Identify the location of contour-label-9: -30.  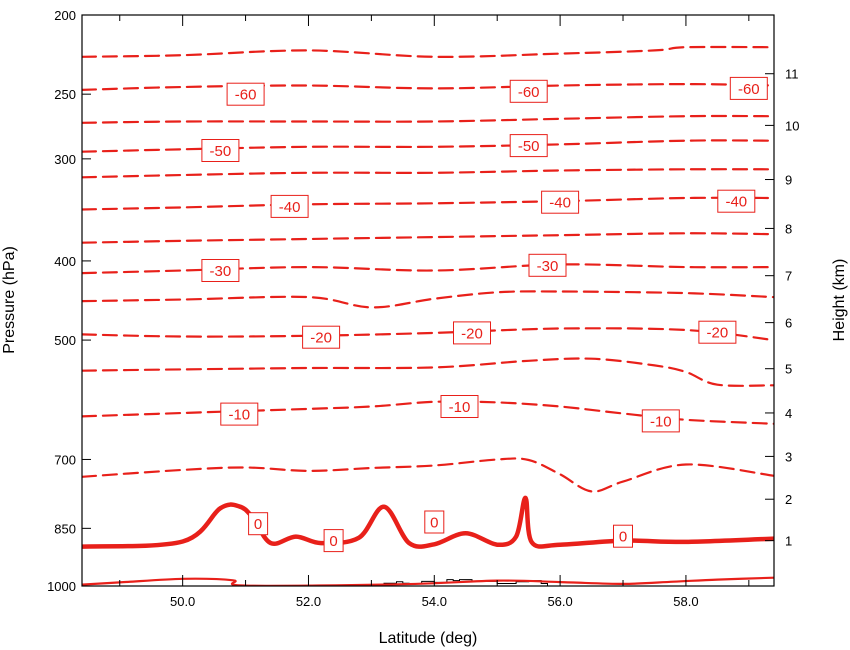
(547, 265).